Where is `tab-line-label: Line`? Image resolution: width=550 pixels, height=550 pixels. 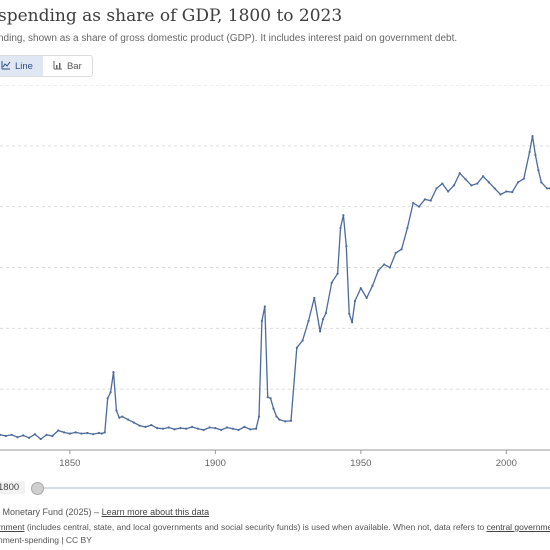
tab-line-label: Line is located at coordinates (24, 66).